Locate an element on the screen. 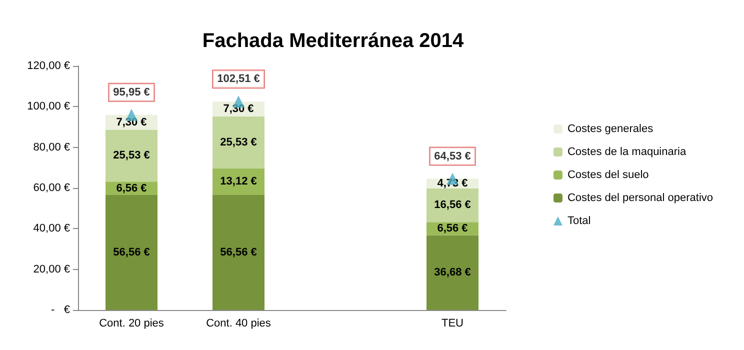 The width and height of the screenshot is (744, 350). y-tick-label: 120,00 € is located at coordinates (48, 66).